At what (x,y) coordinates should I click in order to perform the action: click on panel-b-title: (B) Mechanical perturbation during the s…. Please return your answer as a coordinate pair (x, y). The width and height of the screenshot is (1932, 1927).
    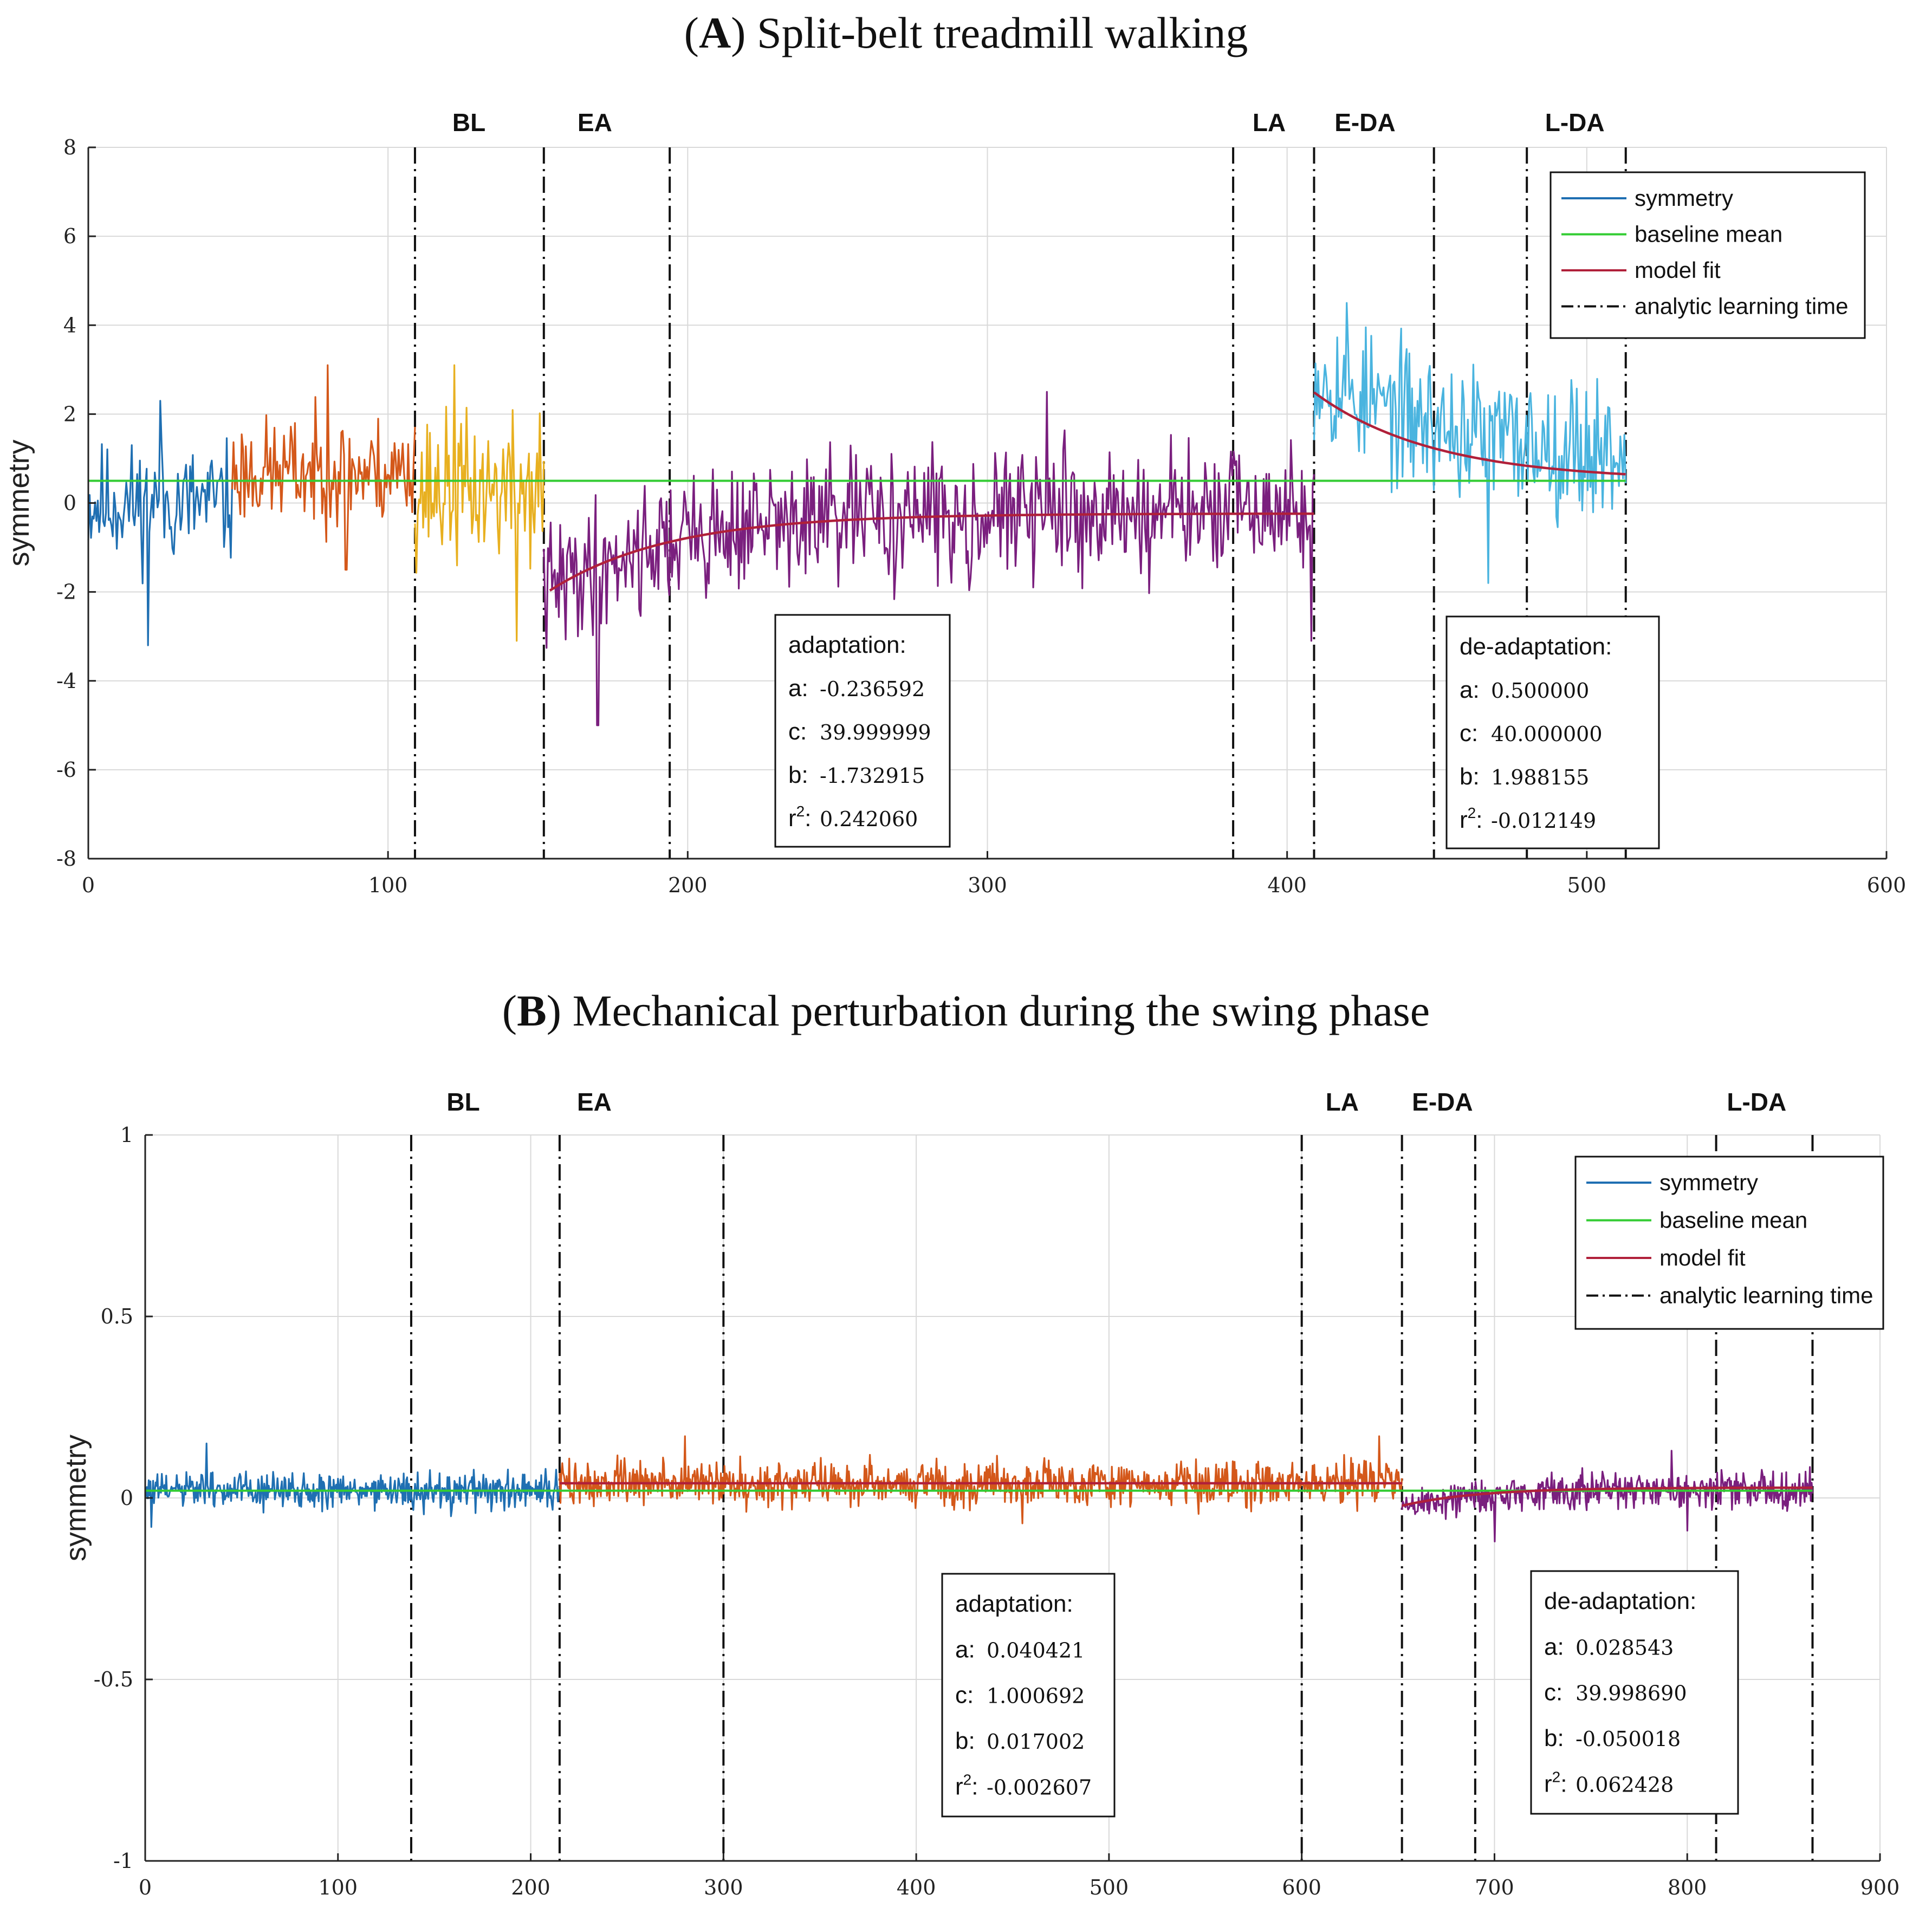
    Looking at the image, I should click on (966, 1011).